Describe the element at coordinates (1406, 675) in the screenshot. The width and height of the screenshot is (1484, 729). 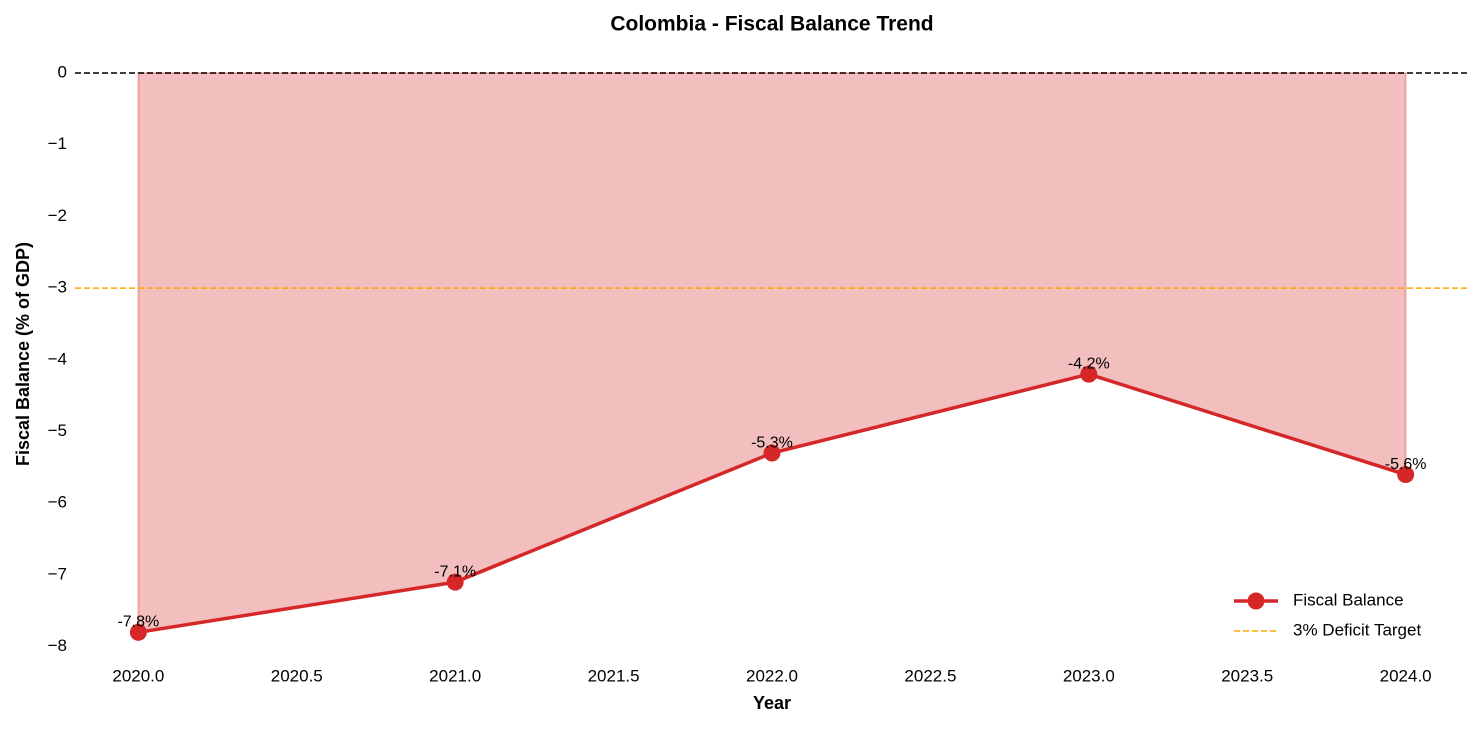
I see `x-tick-label: 2024.0` at that location.